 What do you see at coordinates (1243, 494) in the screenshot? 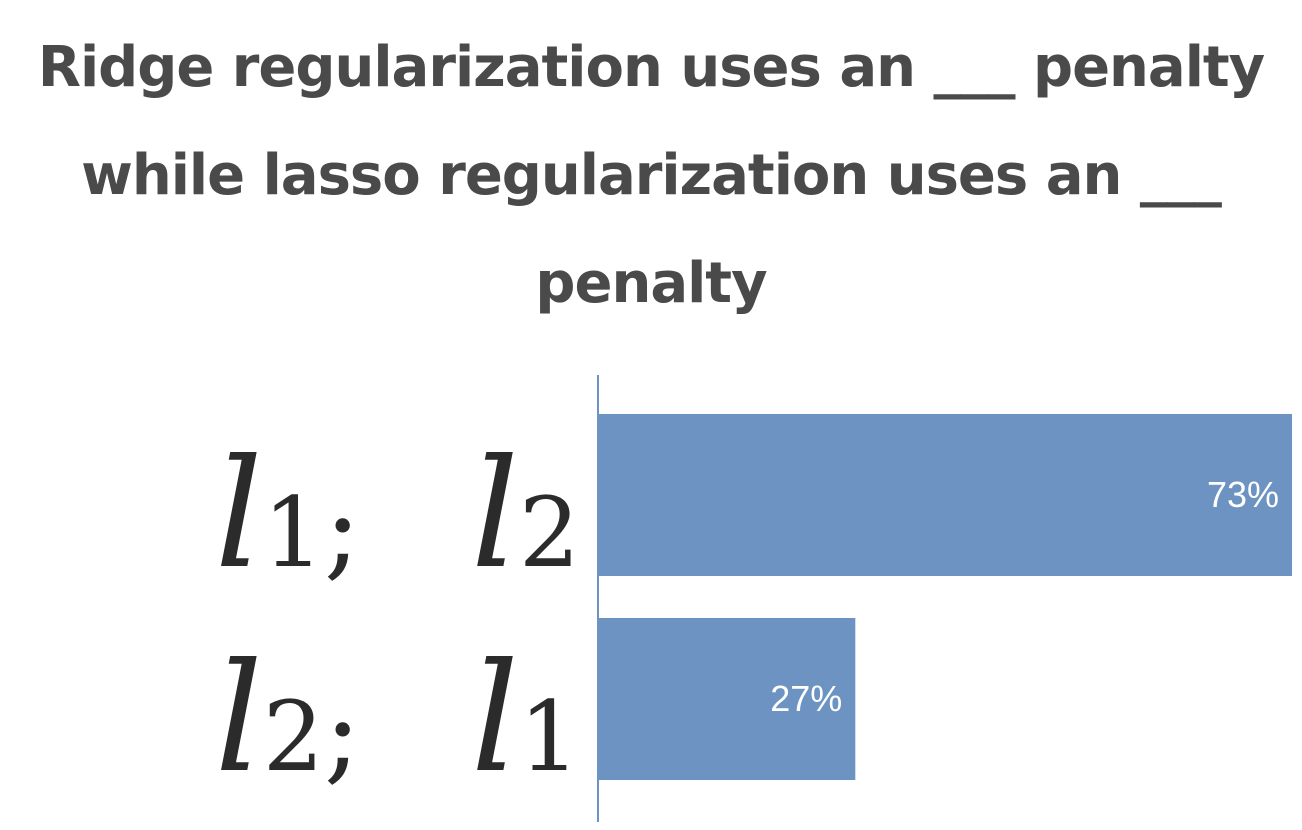
I see `bar-value-label-1: 73%` at bounding box center [1243, 494].